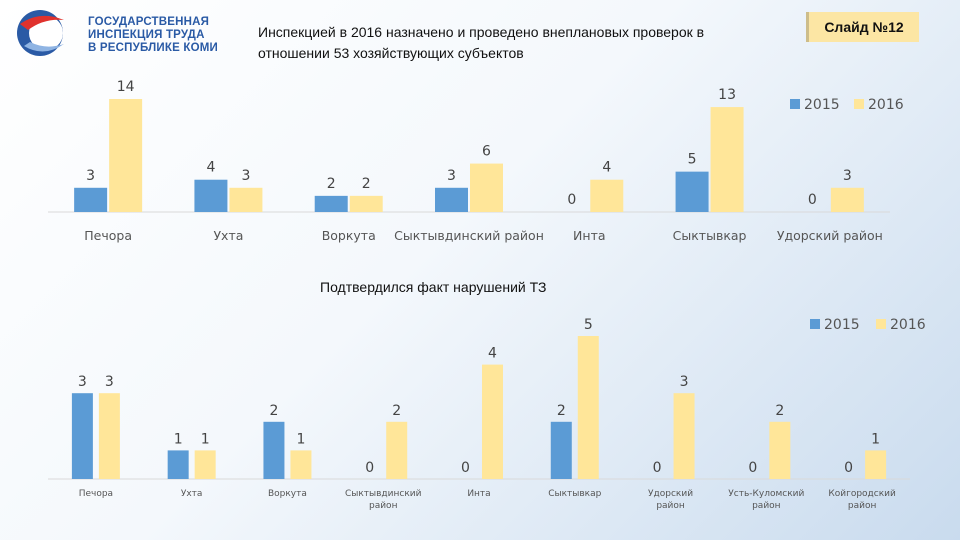  Describe the element at coordinates (146, 35) in the screenshot. I see `org-line-2: ИНСПЕКЦИЯ ТРУДА` at that location.